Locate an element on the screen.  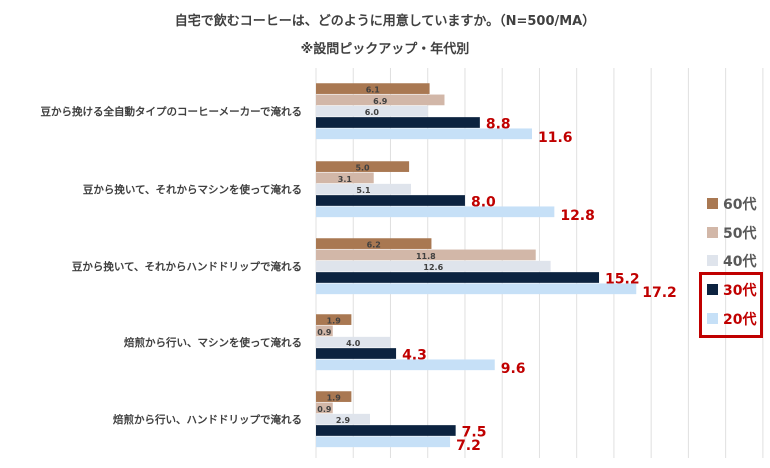
data-label: 11.6 is located at coordinates (555, 138).